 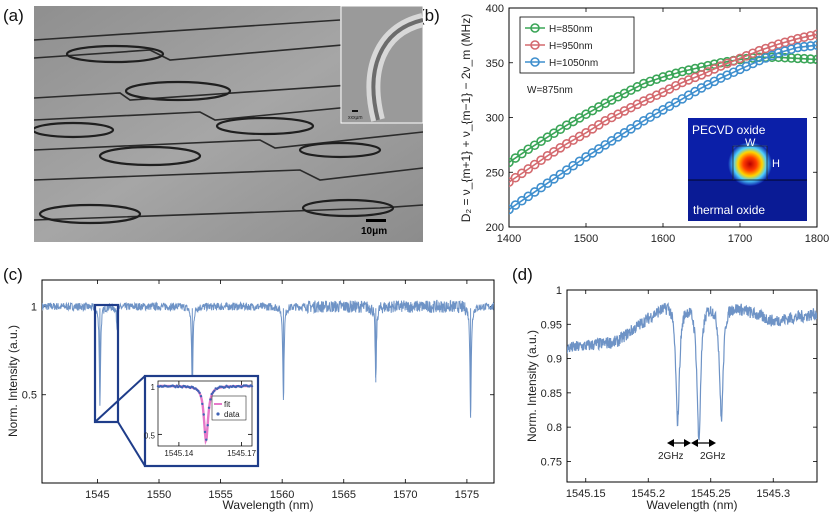 I want to click on x-tick-label: 1545.15, so click(x=586, y=494).